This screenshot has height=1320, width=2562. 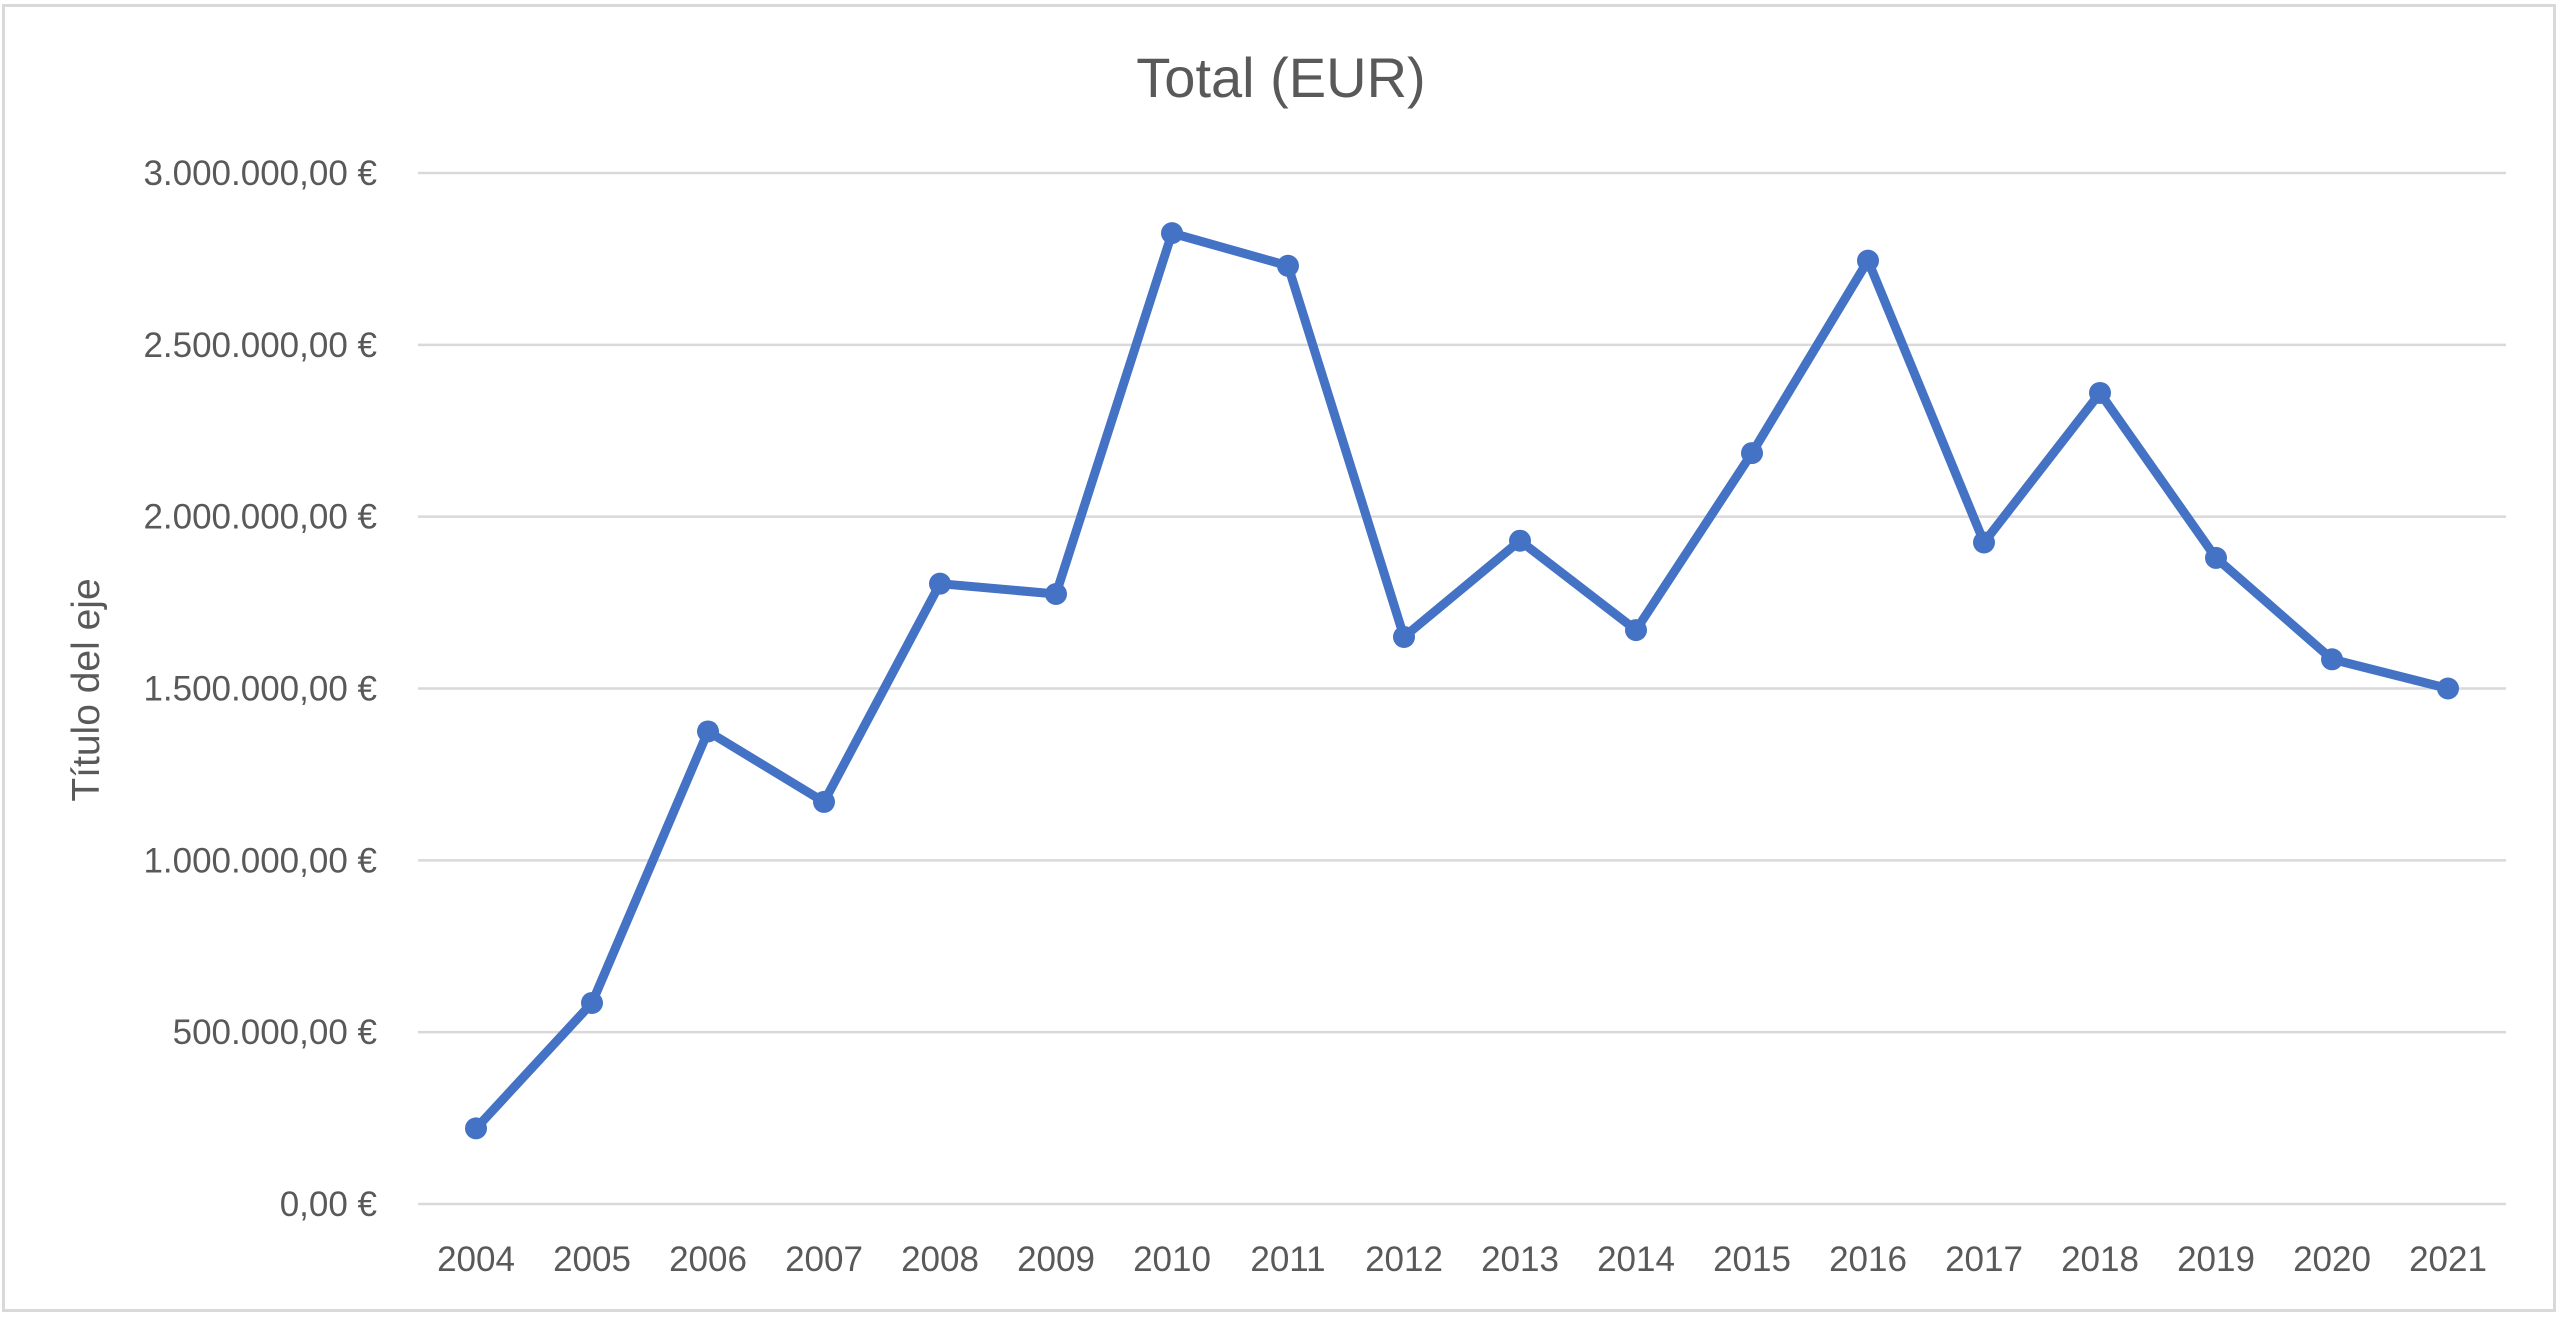 I want to click on x-tick-label: 2015, so click(x=1752, y=1259).